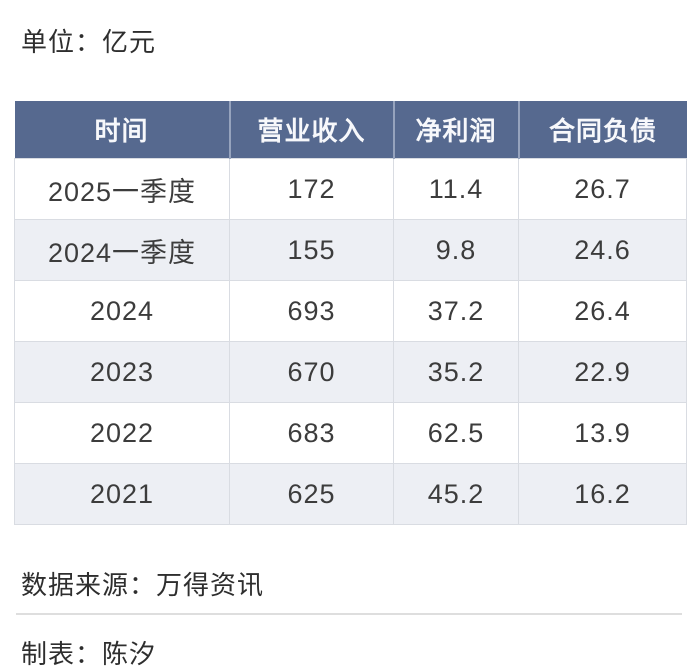  I want to click on cell-net-profit: 62.5, so click(456, 433).